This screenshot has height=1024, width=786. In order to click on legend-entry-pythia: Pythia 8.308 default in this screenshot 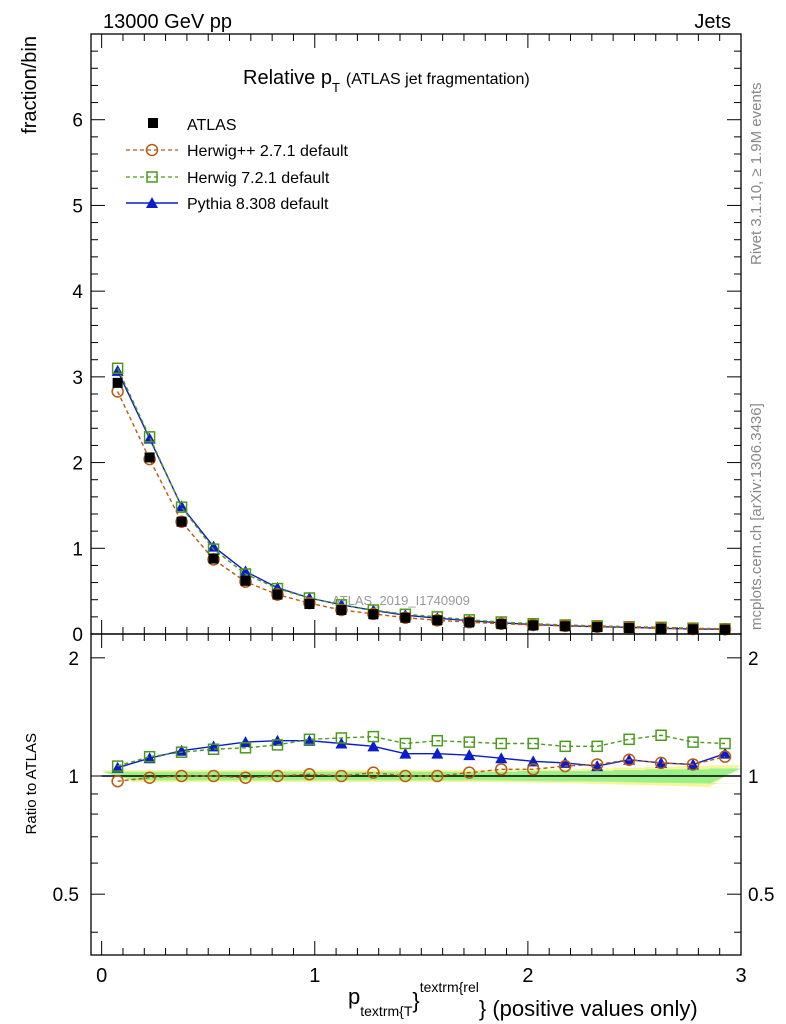, I will do `click(227, 204)`.